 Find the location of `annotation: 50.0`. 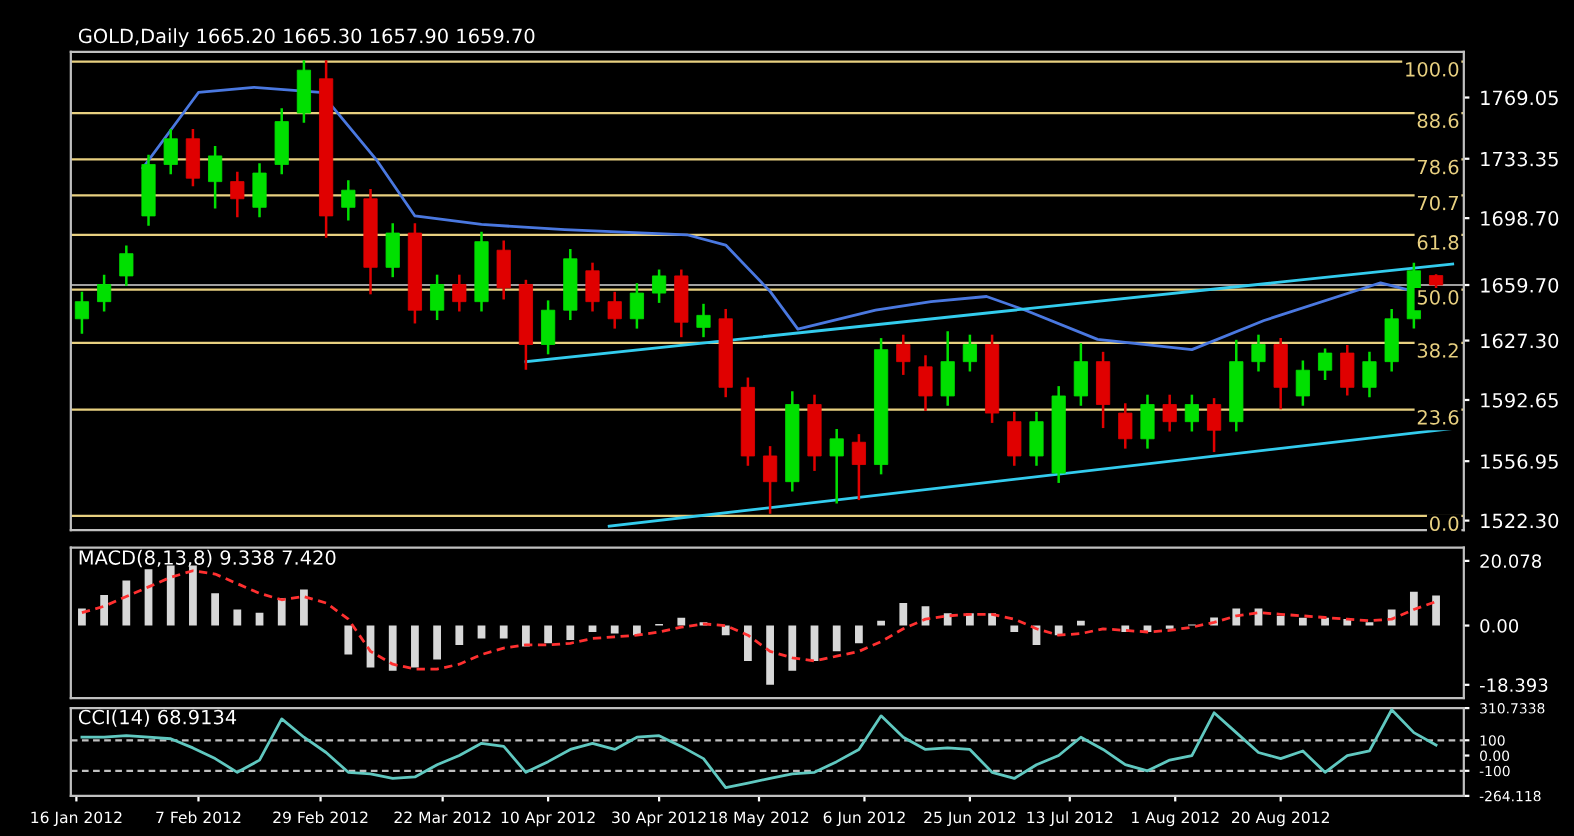

annotation: 50.0 is located at coordinates (1438, 297).